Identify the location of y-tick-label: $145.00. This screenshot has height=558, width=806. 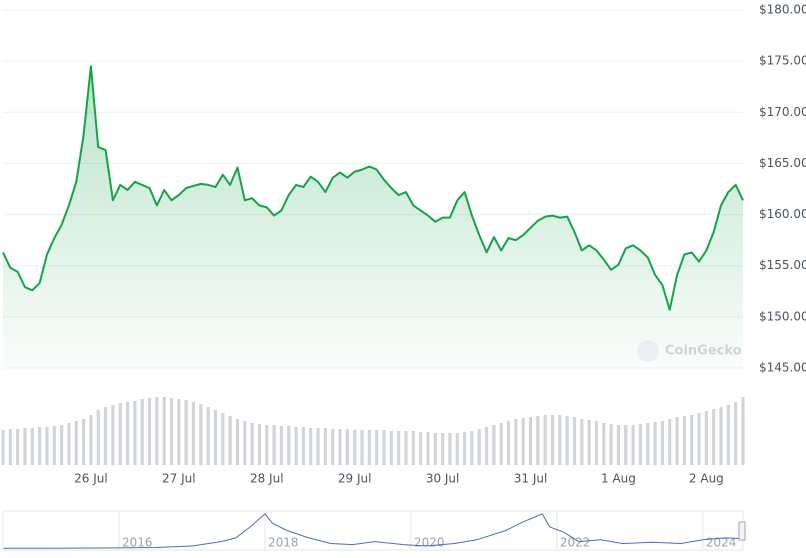
(782, 368).